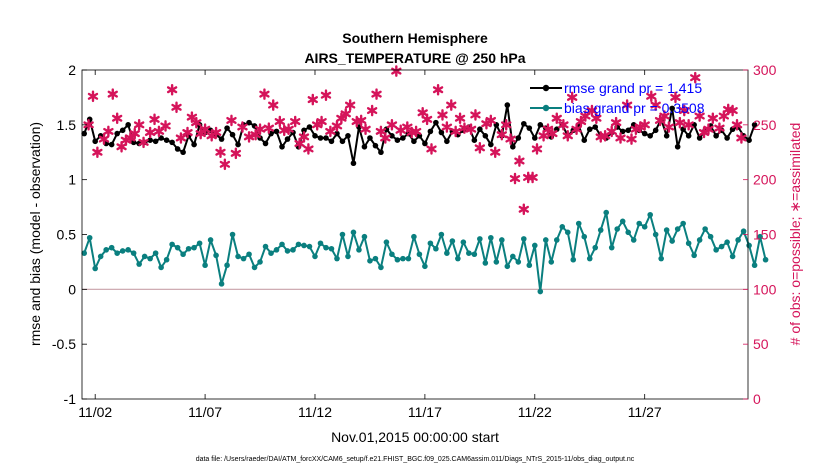  What do you see at coordinates (765, 180) in the screenshot?
I see `y-tick-label-right: 200` at bounding box center [765, 180].